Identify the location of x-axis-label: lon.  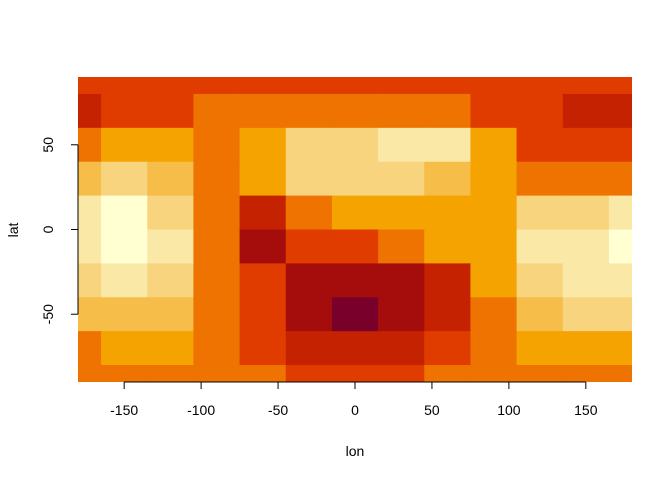
(355, 451).